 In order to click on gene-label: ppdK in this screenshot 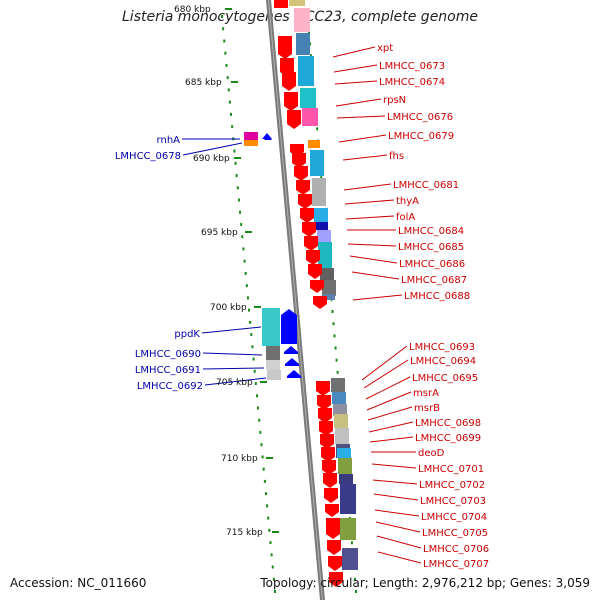, I will do `click(187, 334)`.